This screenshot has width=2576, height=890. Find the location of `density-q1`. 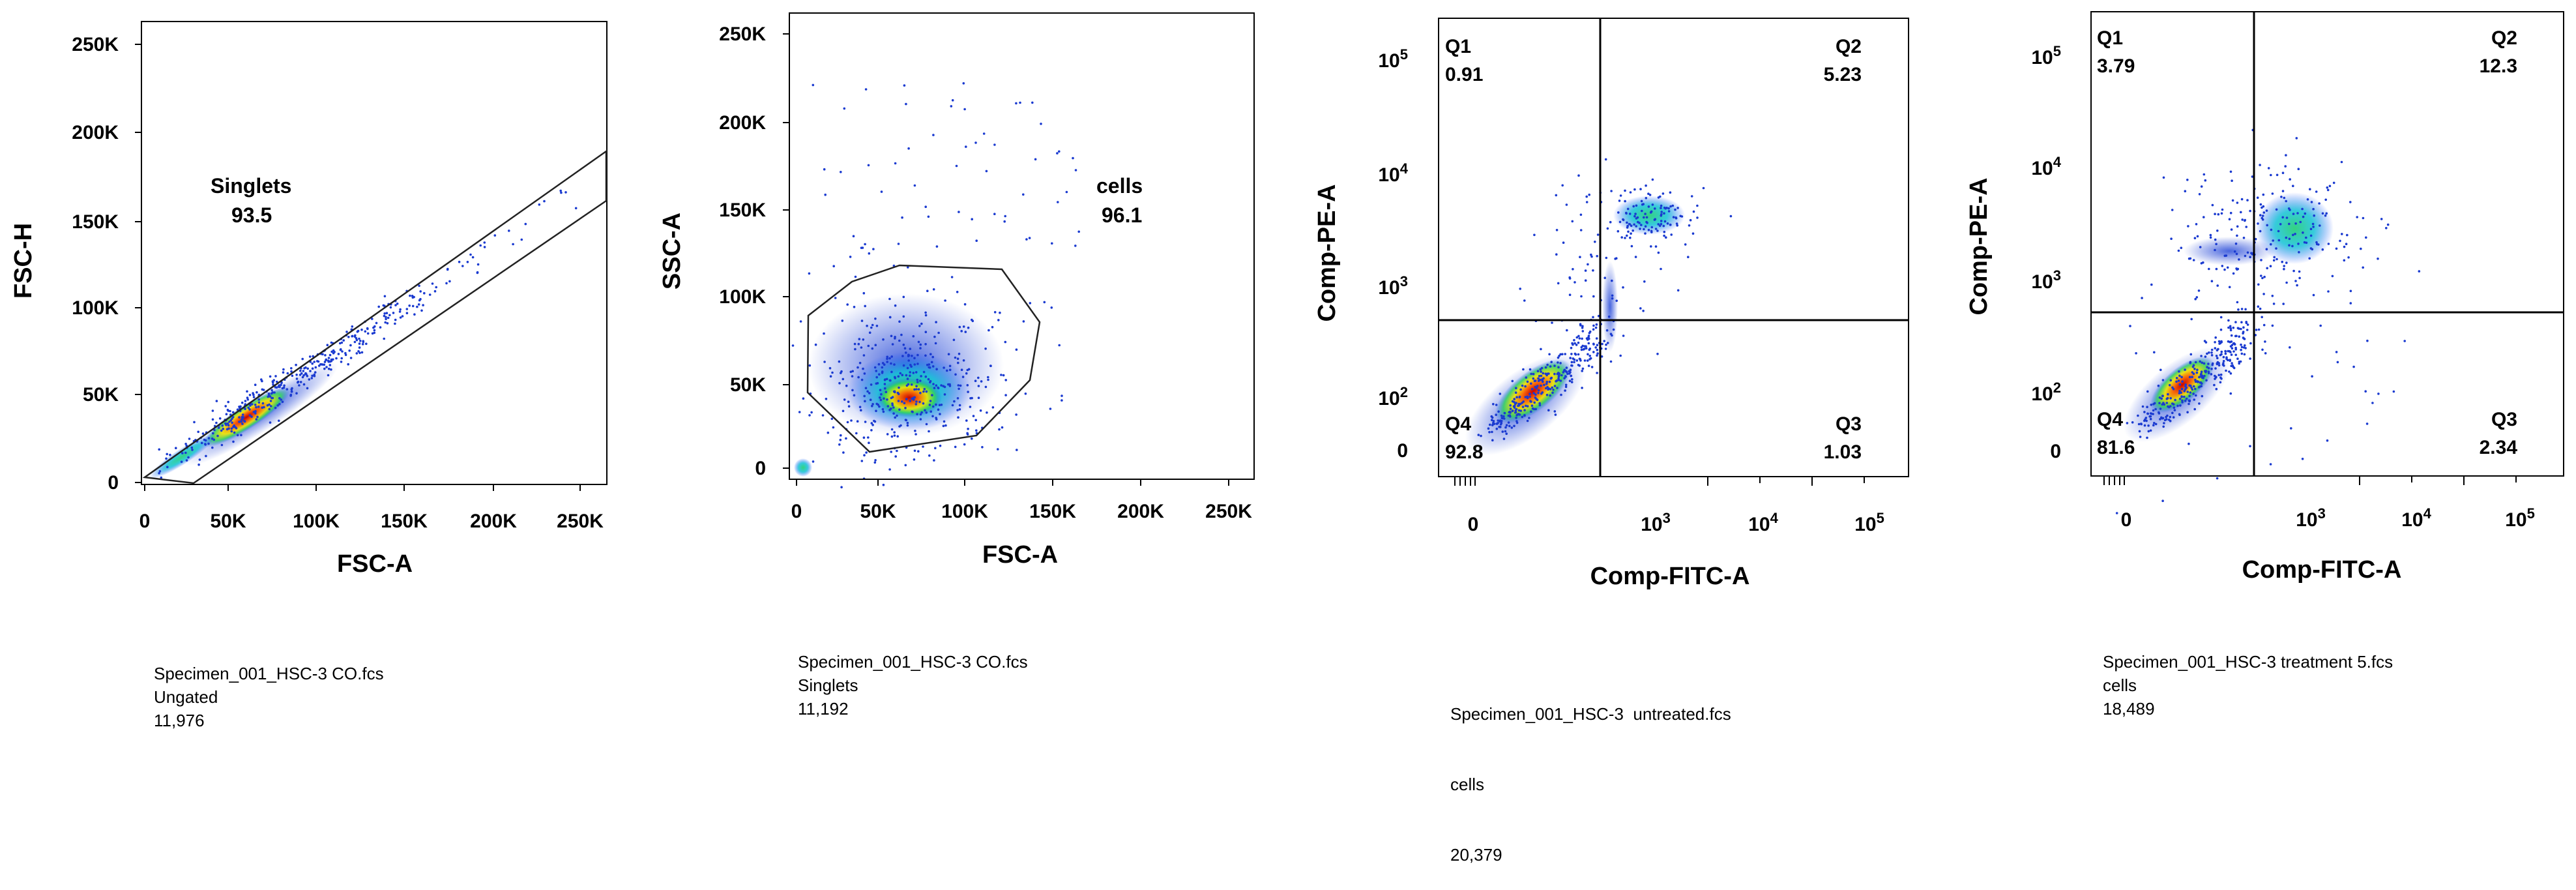

density-q1 is located at coordinates (2229, 251).